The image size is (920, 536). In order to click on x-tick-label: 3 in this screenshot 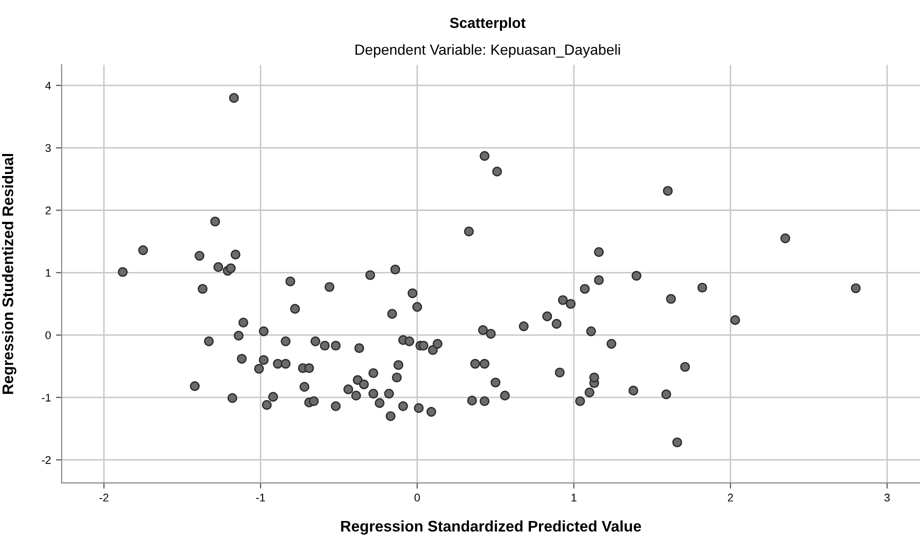, I will do `click(887, 498)`.